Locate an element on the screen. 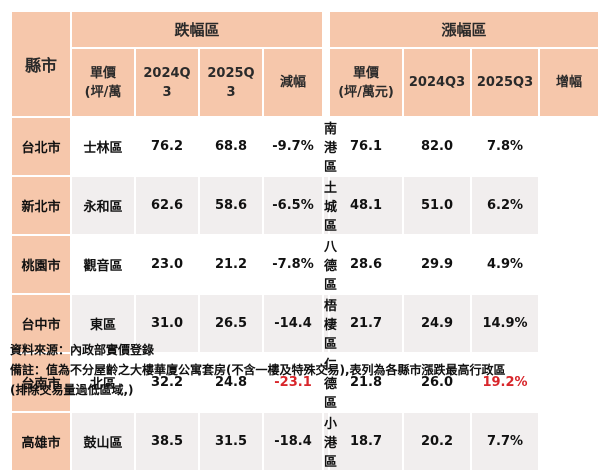 The height and width of the screenshot is (472, 600). drop-2025q3-cell: 26.5 is located at coordinates (231, 323).